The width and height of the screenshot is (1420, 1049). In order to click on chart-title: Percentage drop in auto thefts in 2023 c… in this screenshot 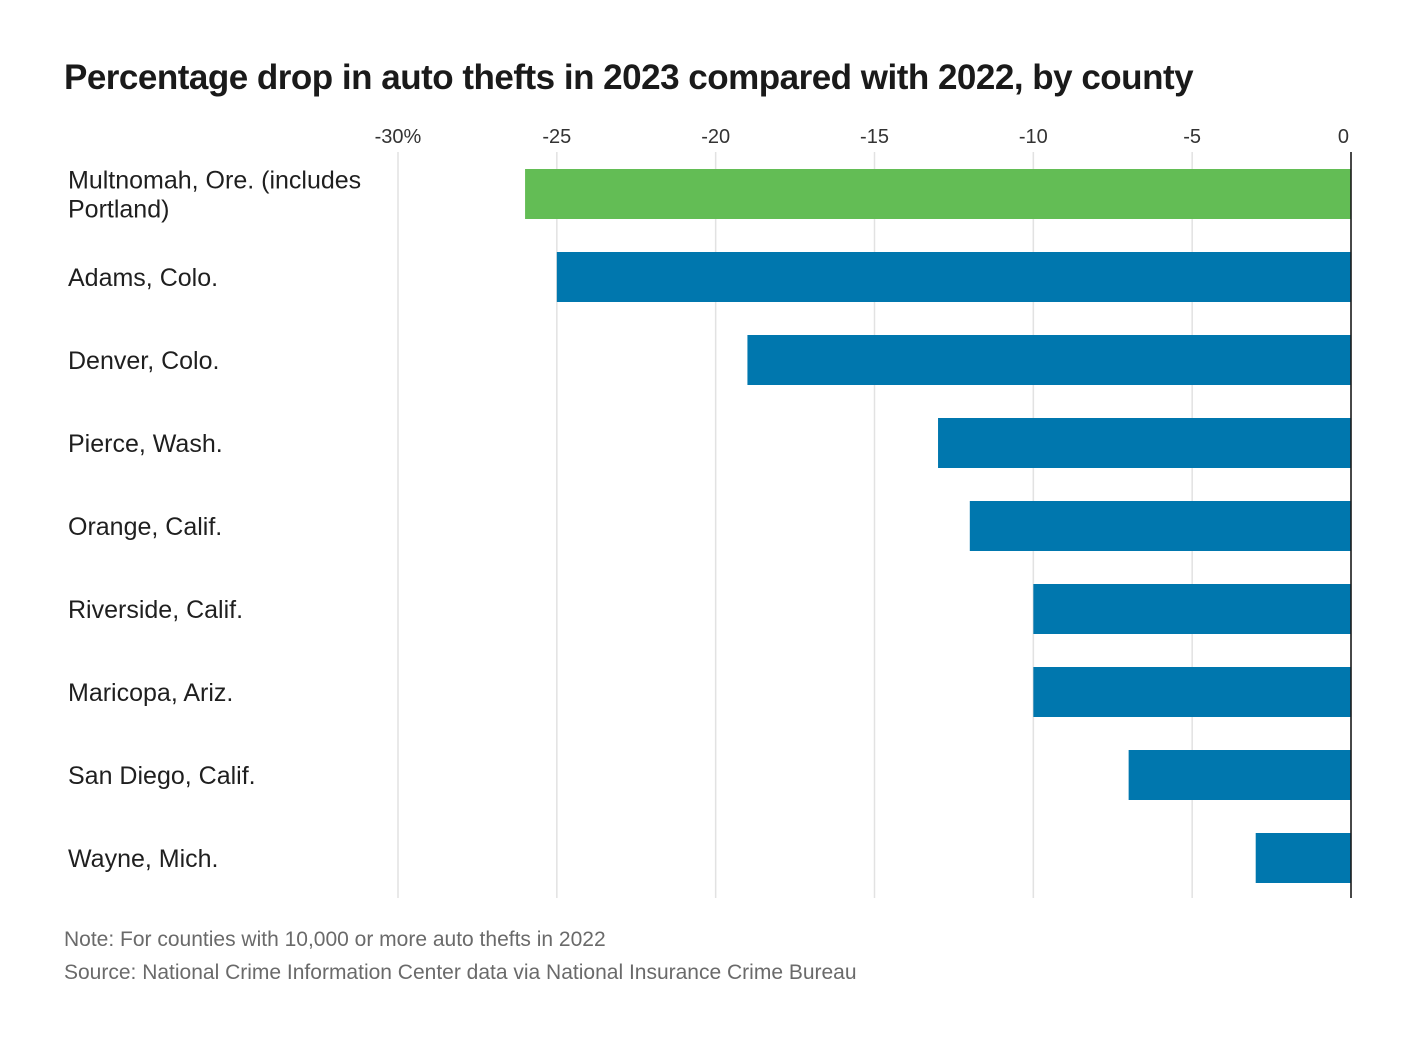, I will do `click(629, 77)`.